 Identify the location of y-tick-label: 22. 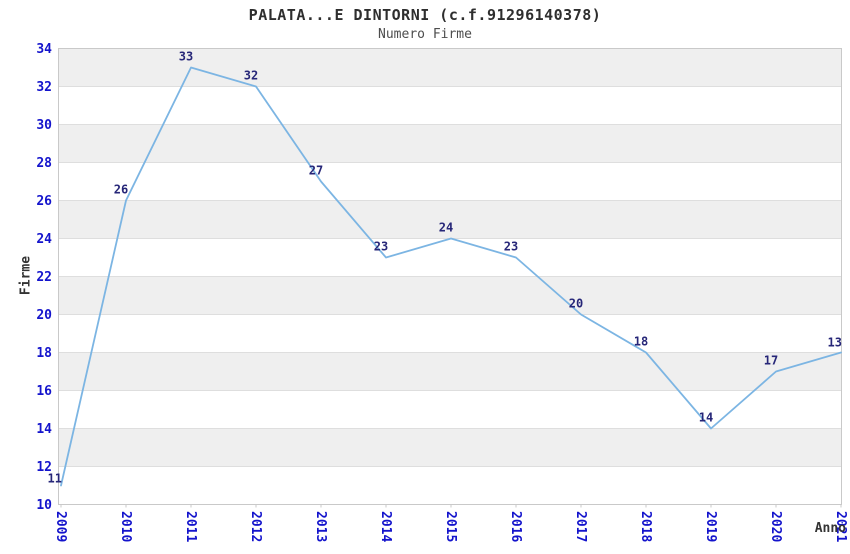
(44, 277).